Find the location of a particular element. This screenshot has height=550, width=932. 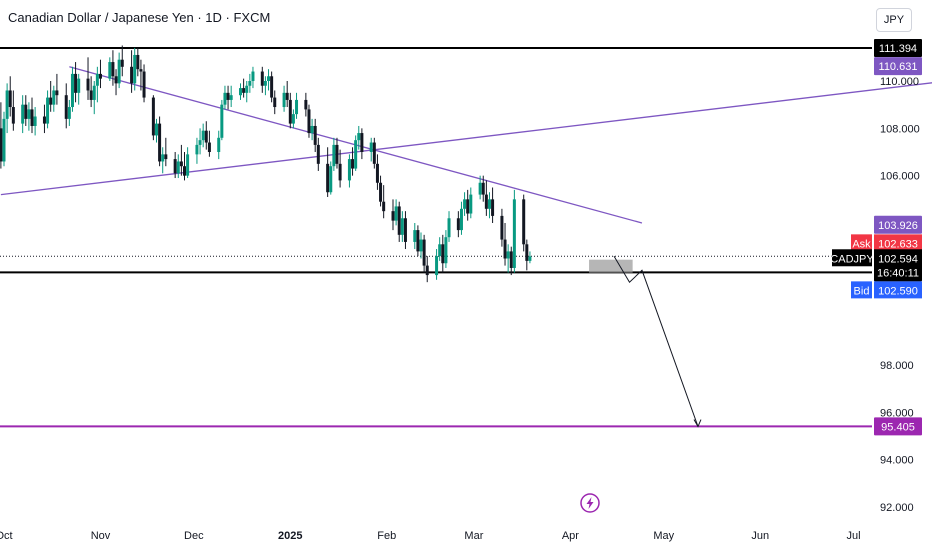

symbol-label: CADJPY is located at coordinates (852, 259).